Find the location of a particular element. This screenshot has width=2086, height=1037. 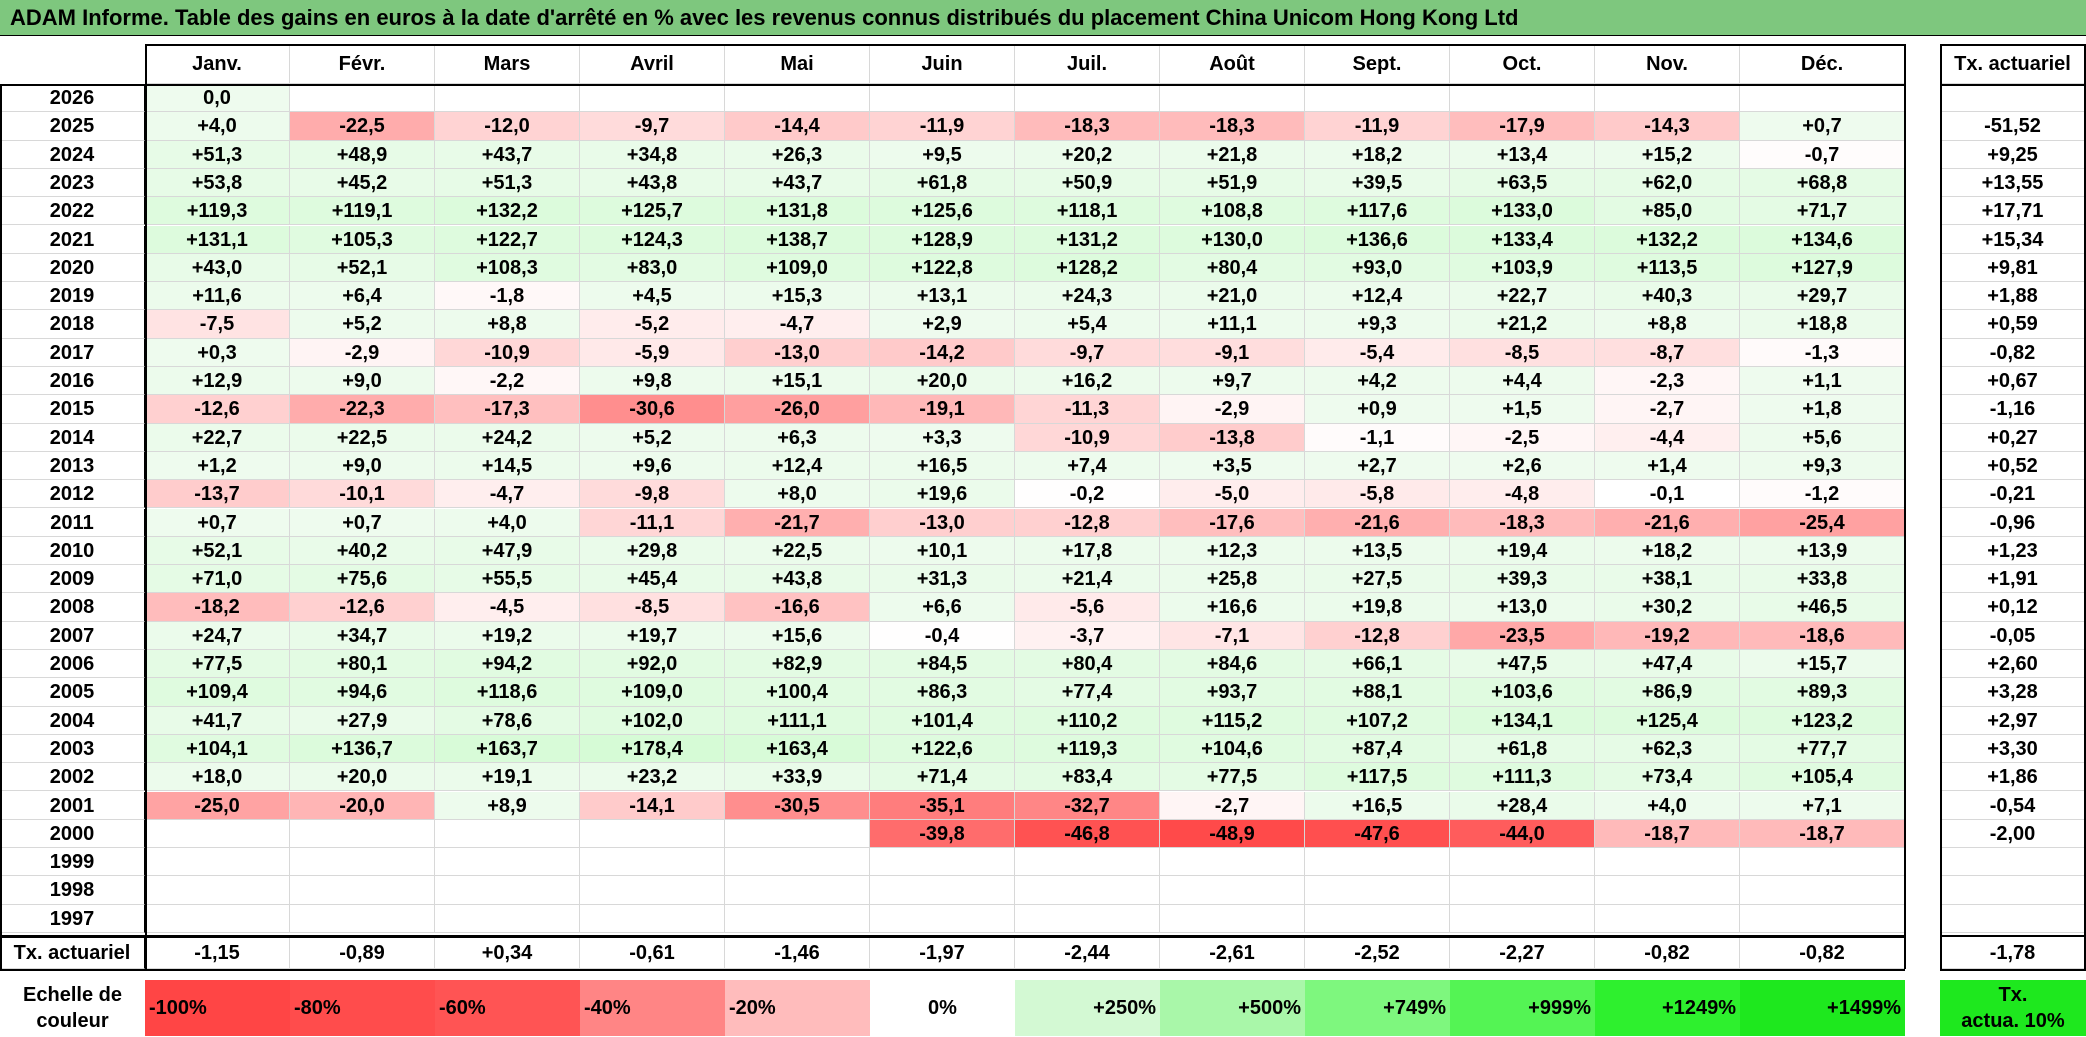

legend-swatch: +1249% is located at coordinates (1667, 1008).